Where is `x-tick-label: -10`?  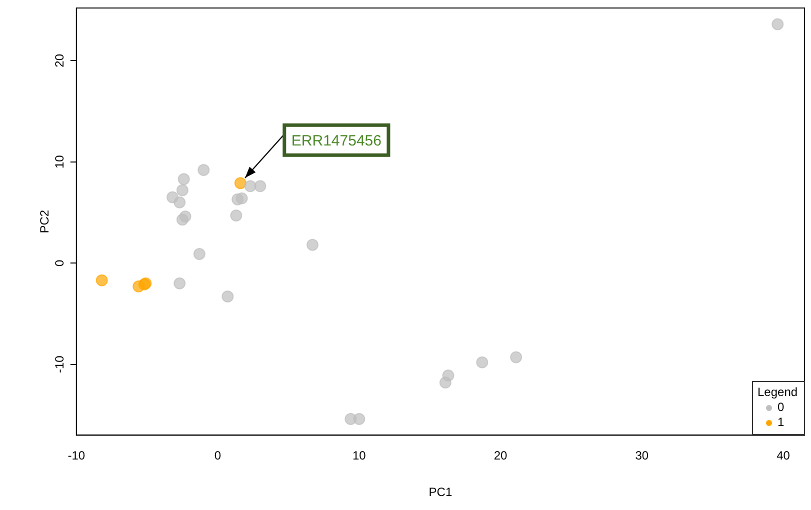 x-tick-label: -10 is located at coordinates (77, 455).